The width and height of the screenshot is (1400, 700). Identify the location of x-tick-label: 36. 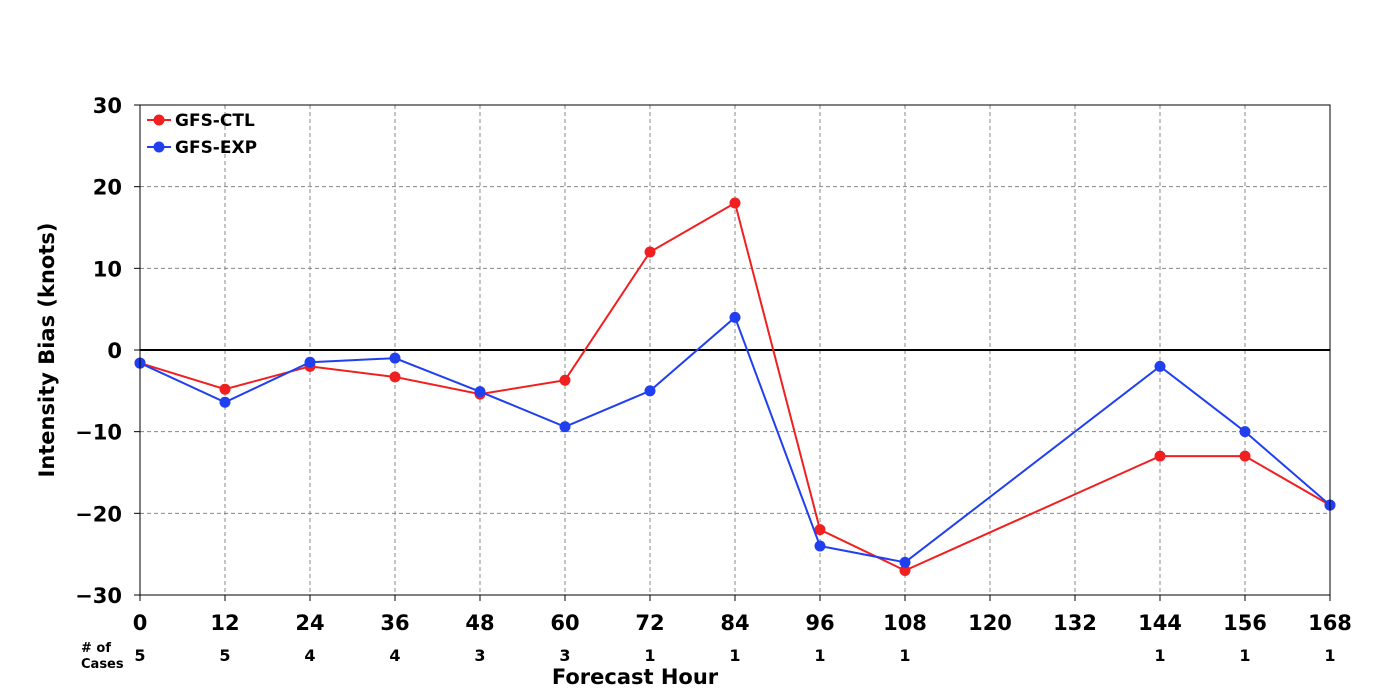
(394, 623).